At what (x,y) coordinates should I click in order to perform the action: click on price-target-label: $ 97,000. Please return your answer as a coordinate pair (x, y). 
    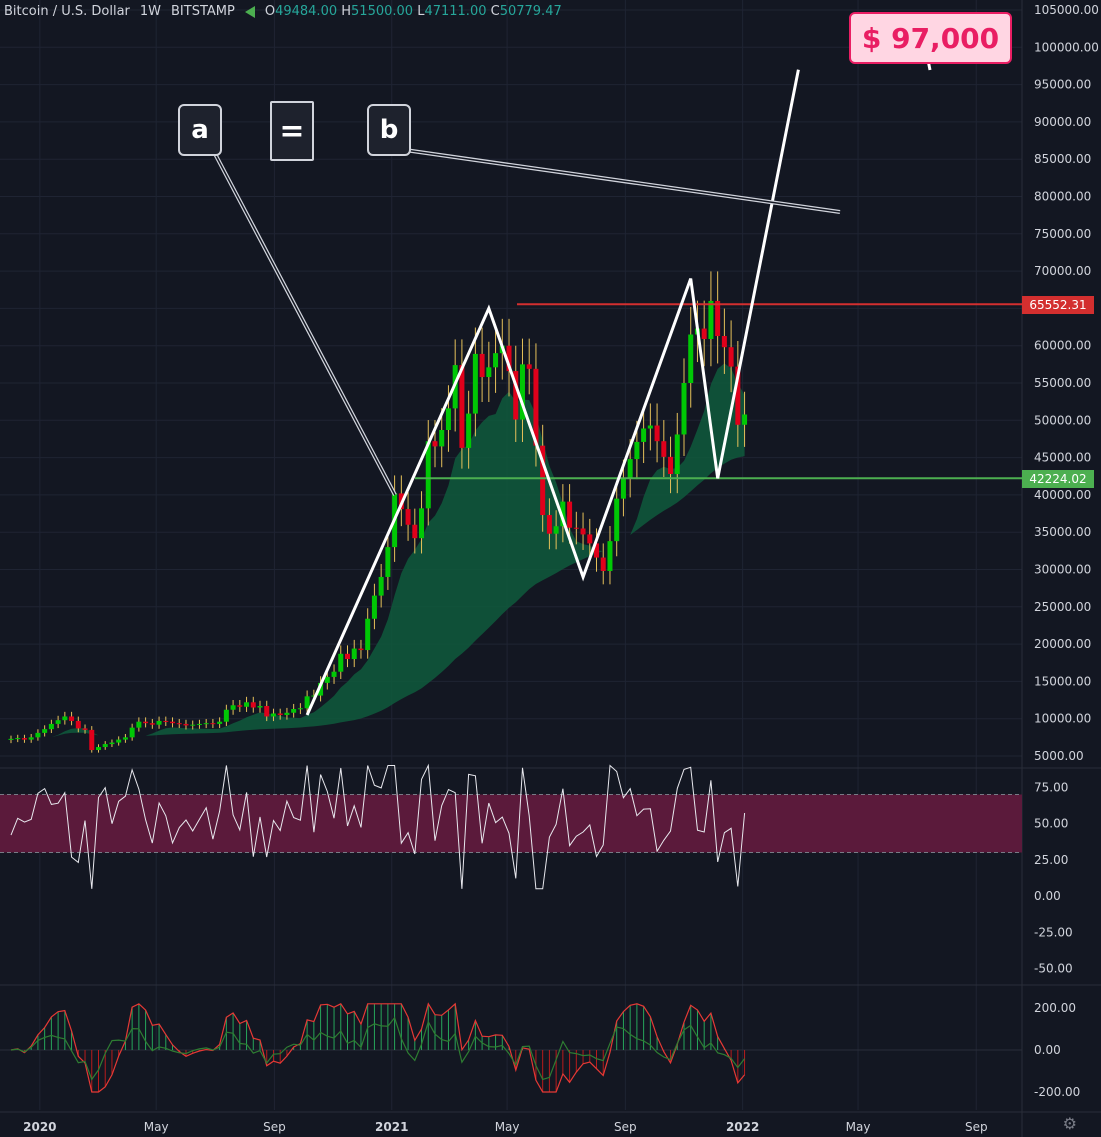
    Looking at the image, I should click on (930, 38).